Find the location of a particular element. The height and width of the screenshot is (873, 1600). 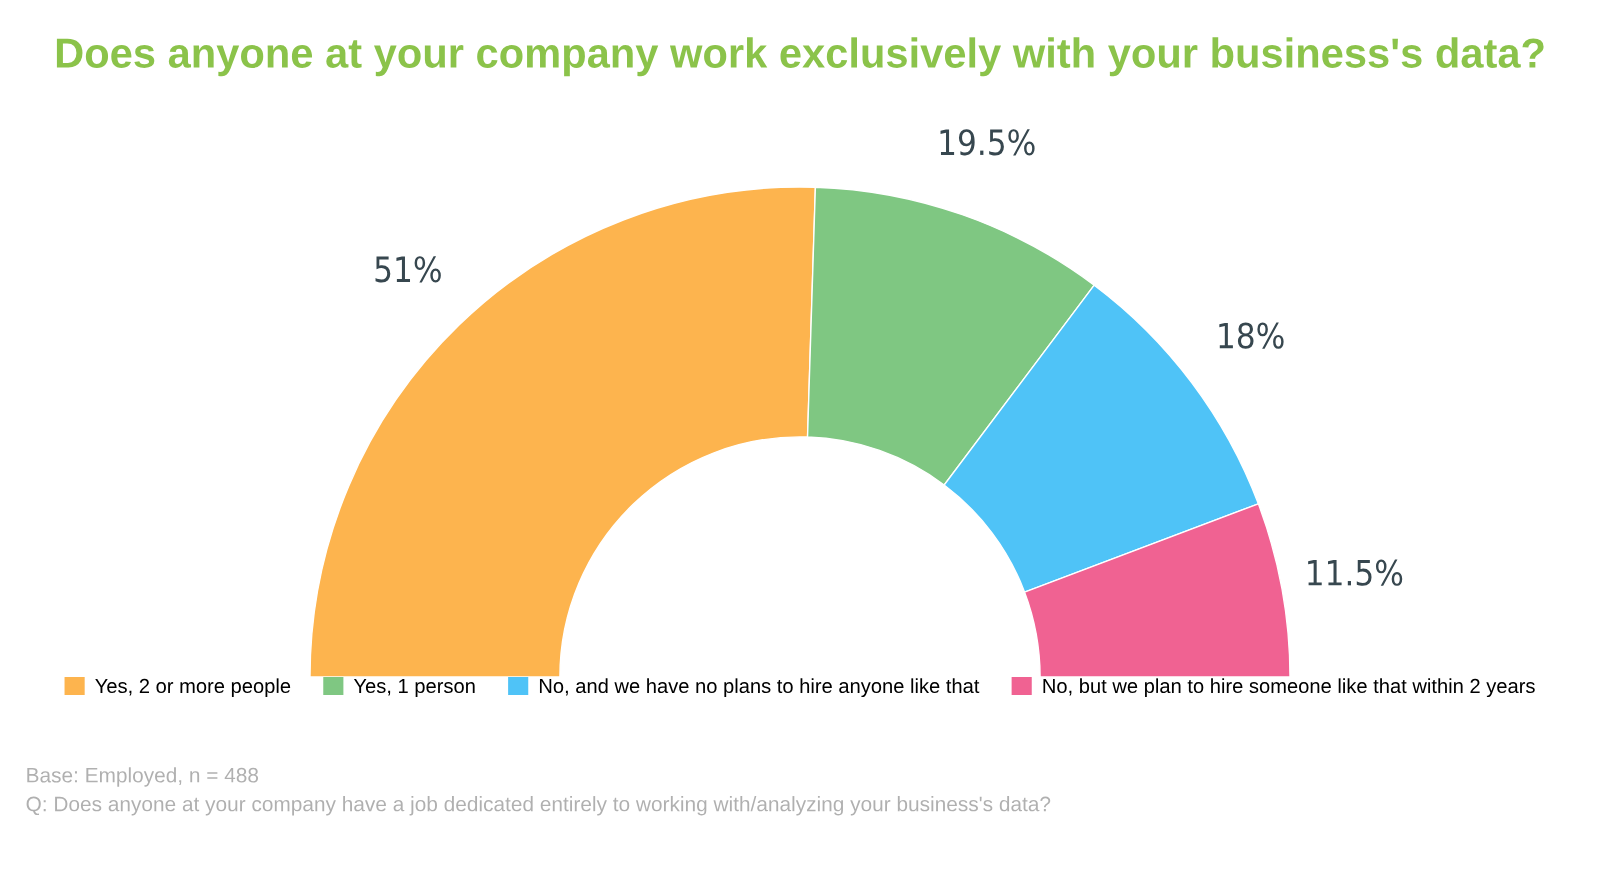

chart-title: Does anyone at your company work exclusively with your business's data? is located at coordinates (800, 57).